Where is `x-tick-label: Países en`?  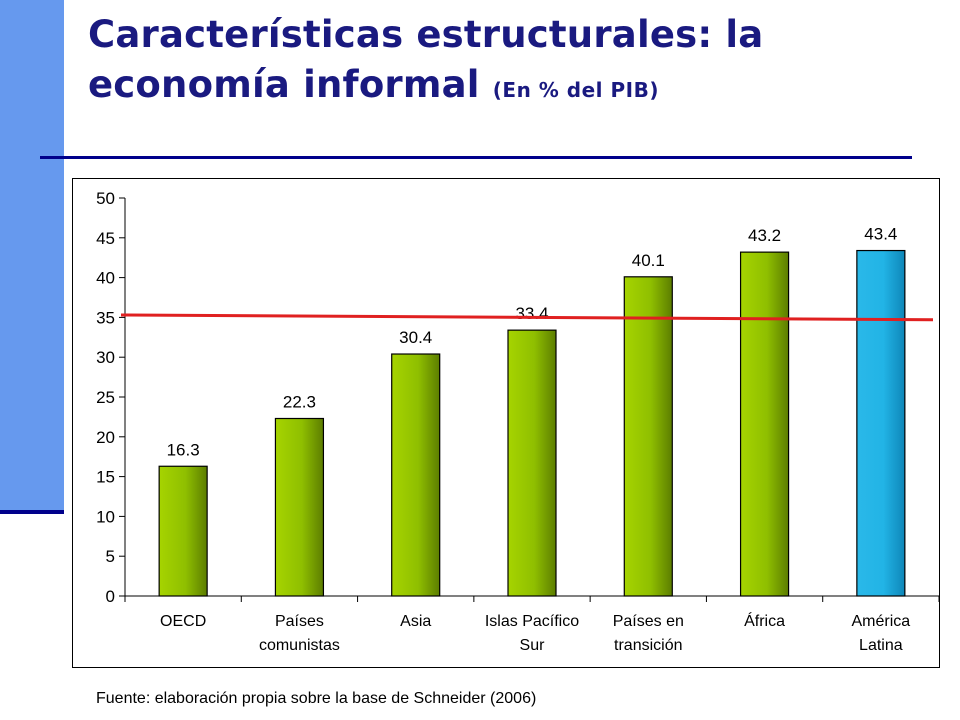 x-tick-label: Países en is located at coordinates (648, 621).